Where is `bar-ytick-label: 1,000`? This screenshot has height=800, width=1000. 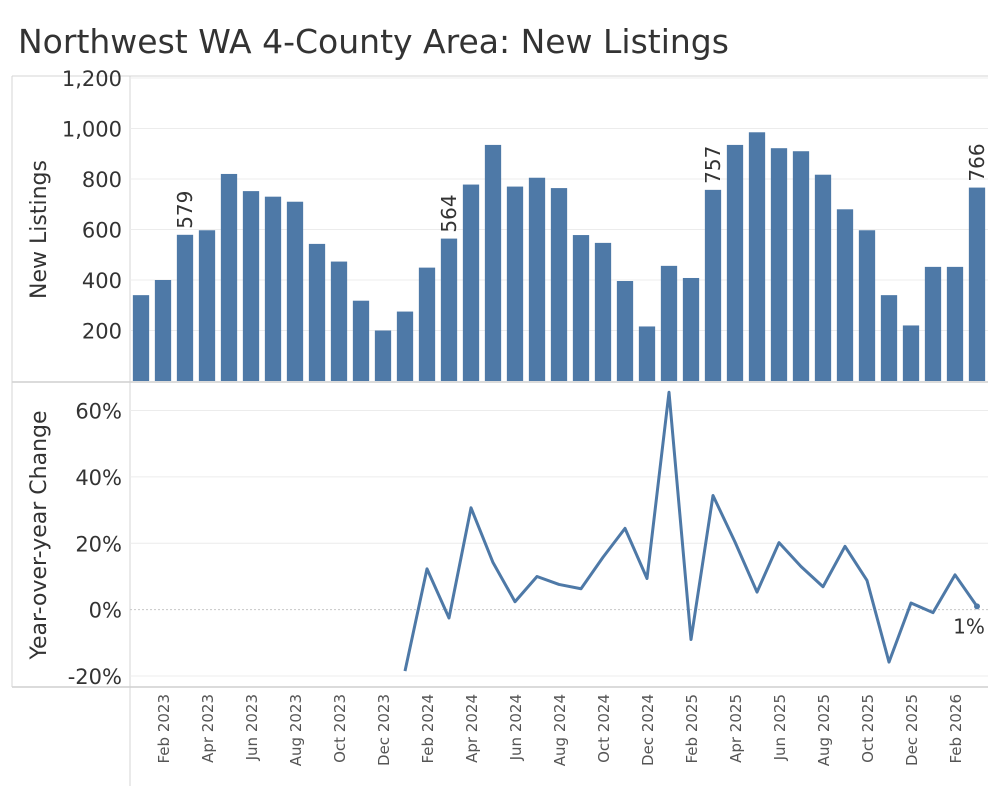 bar-ytick-label: 1,000 is located at coordinates (92, 130).